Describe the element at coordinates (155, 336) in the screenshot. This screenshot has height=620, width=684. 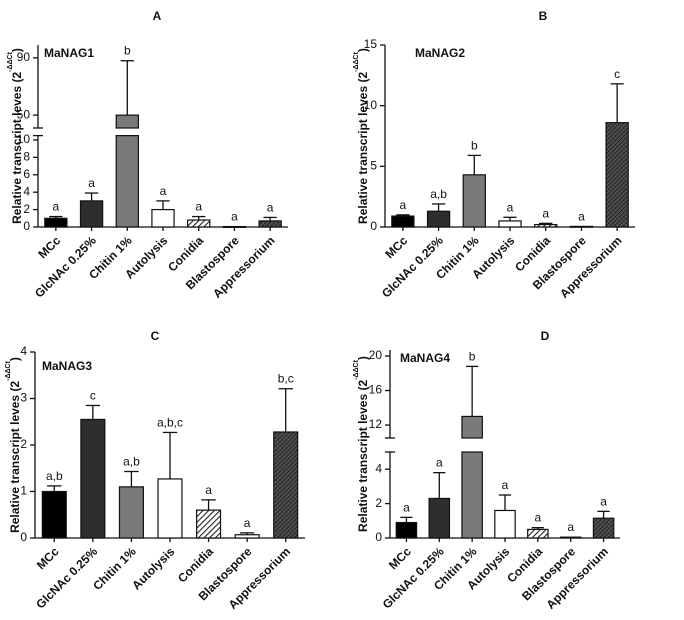
I see `panel-label: C` at that location.